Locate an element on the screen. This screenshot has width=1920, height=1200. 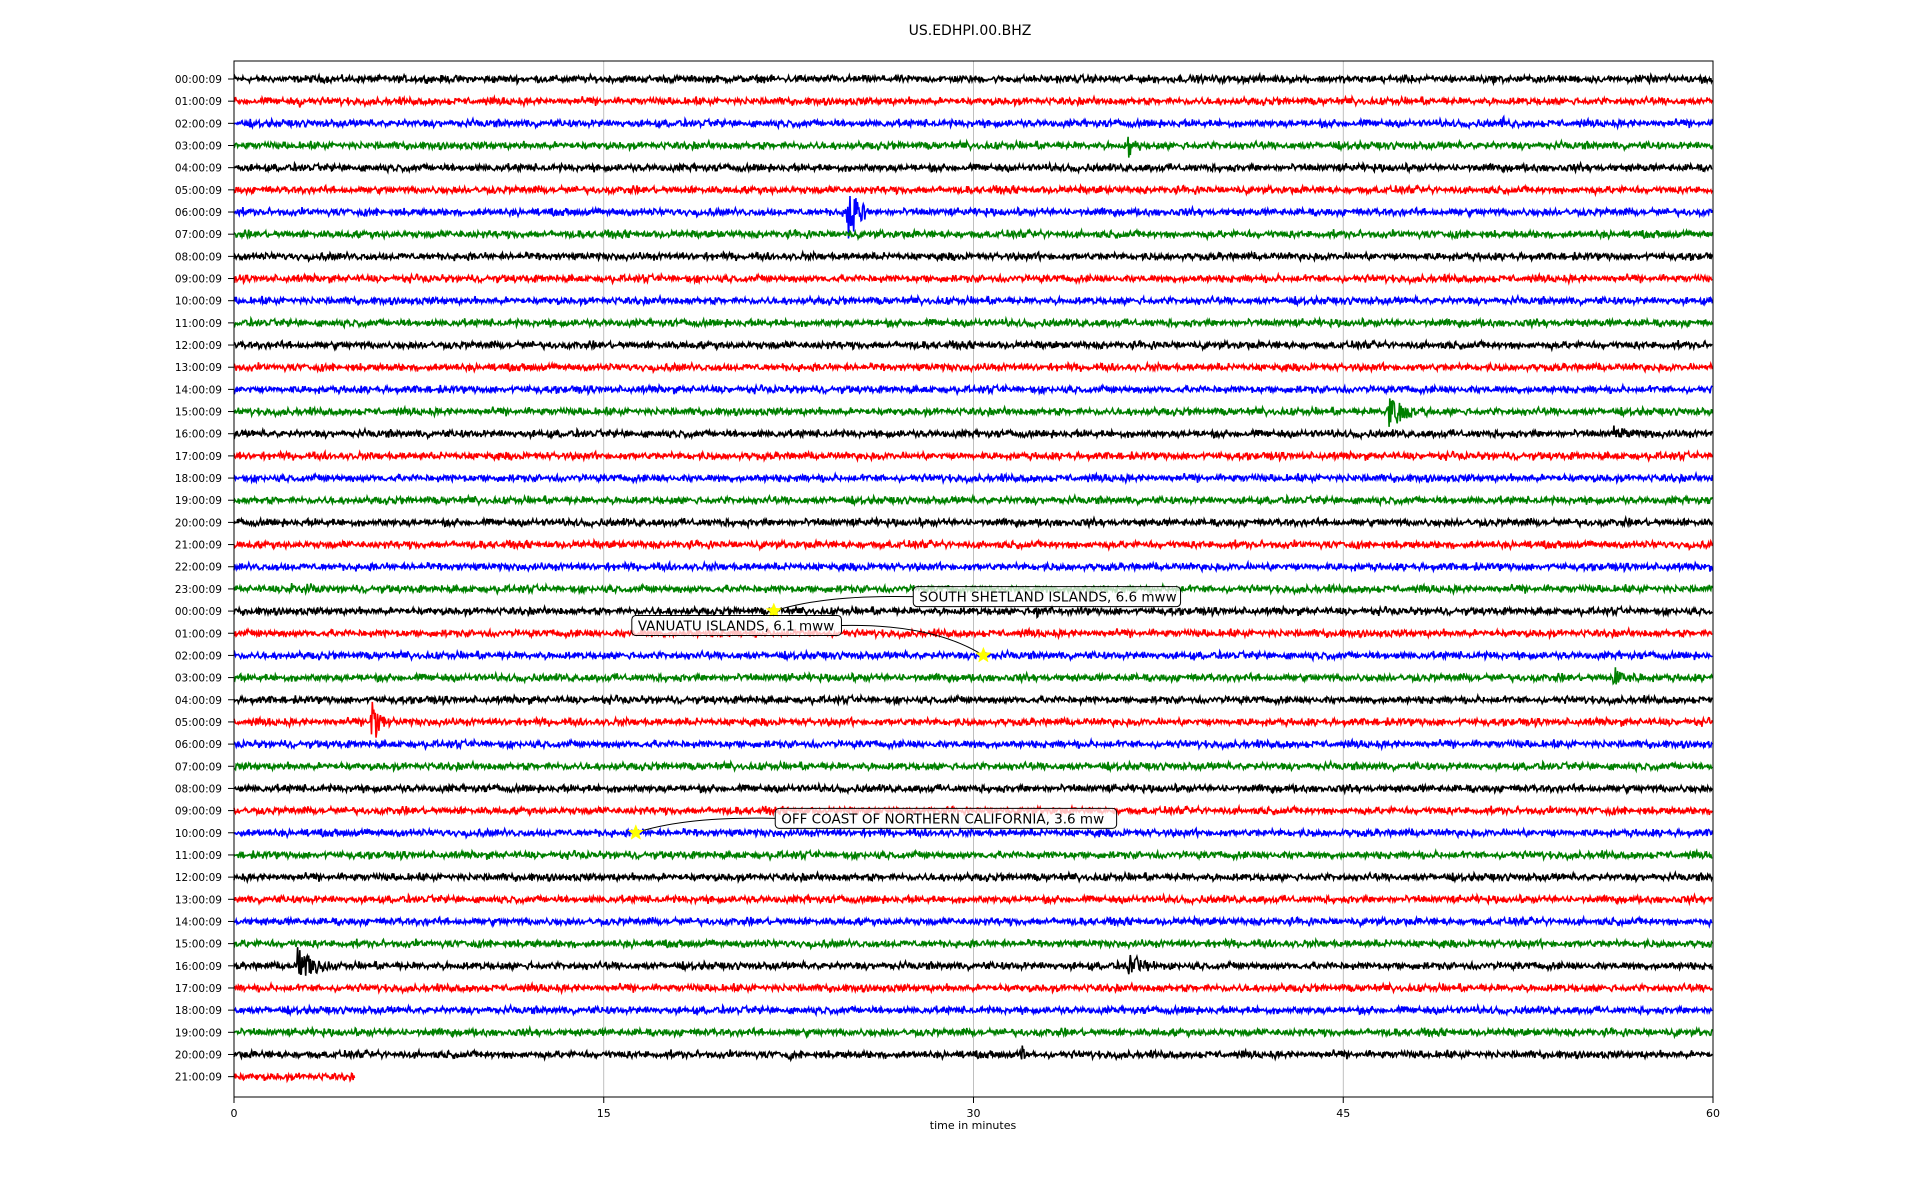
event-annotation: VANUATU ISLANDS, 6.1 mww is located at coordinates (811, 638).